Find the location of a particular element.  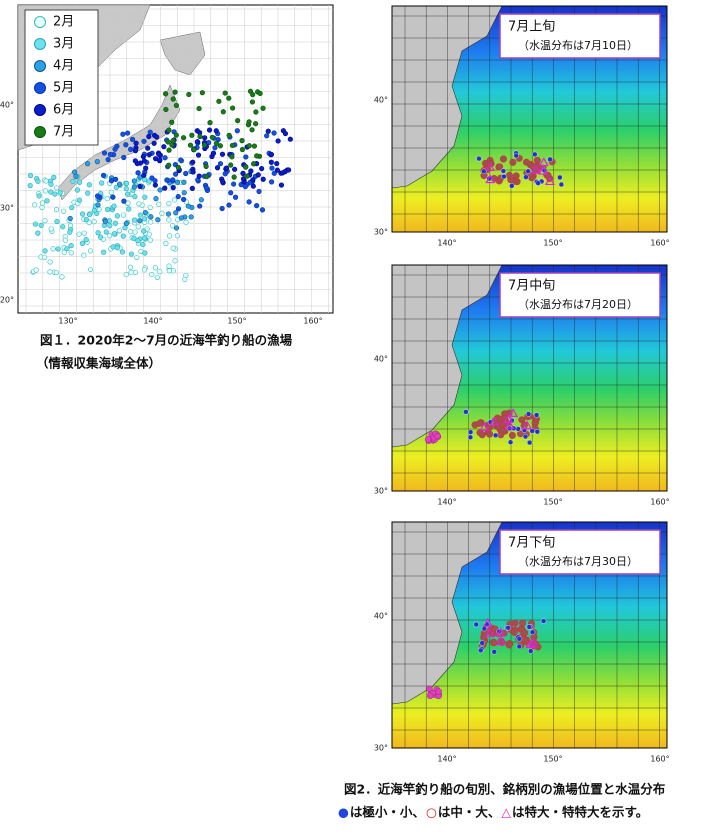

lat-label: 40° is located at coordinates (381, 359).